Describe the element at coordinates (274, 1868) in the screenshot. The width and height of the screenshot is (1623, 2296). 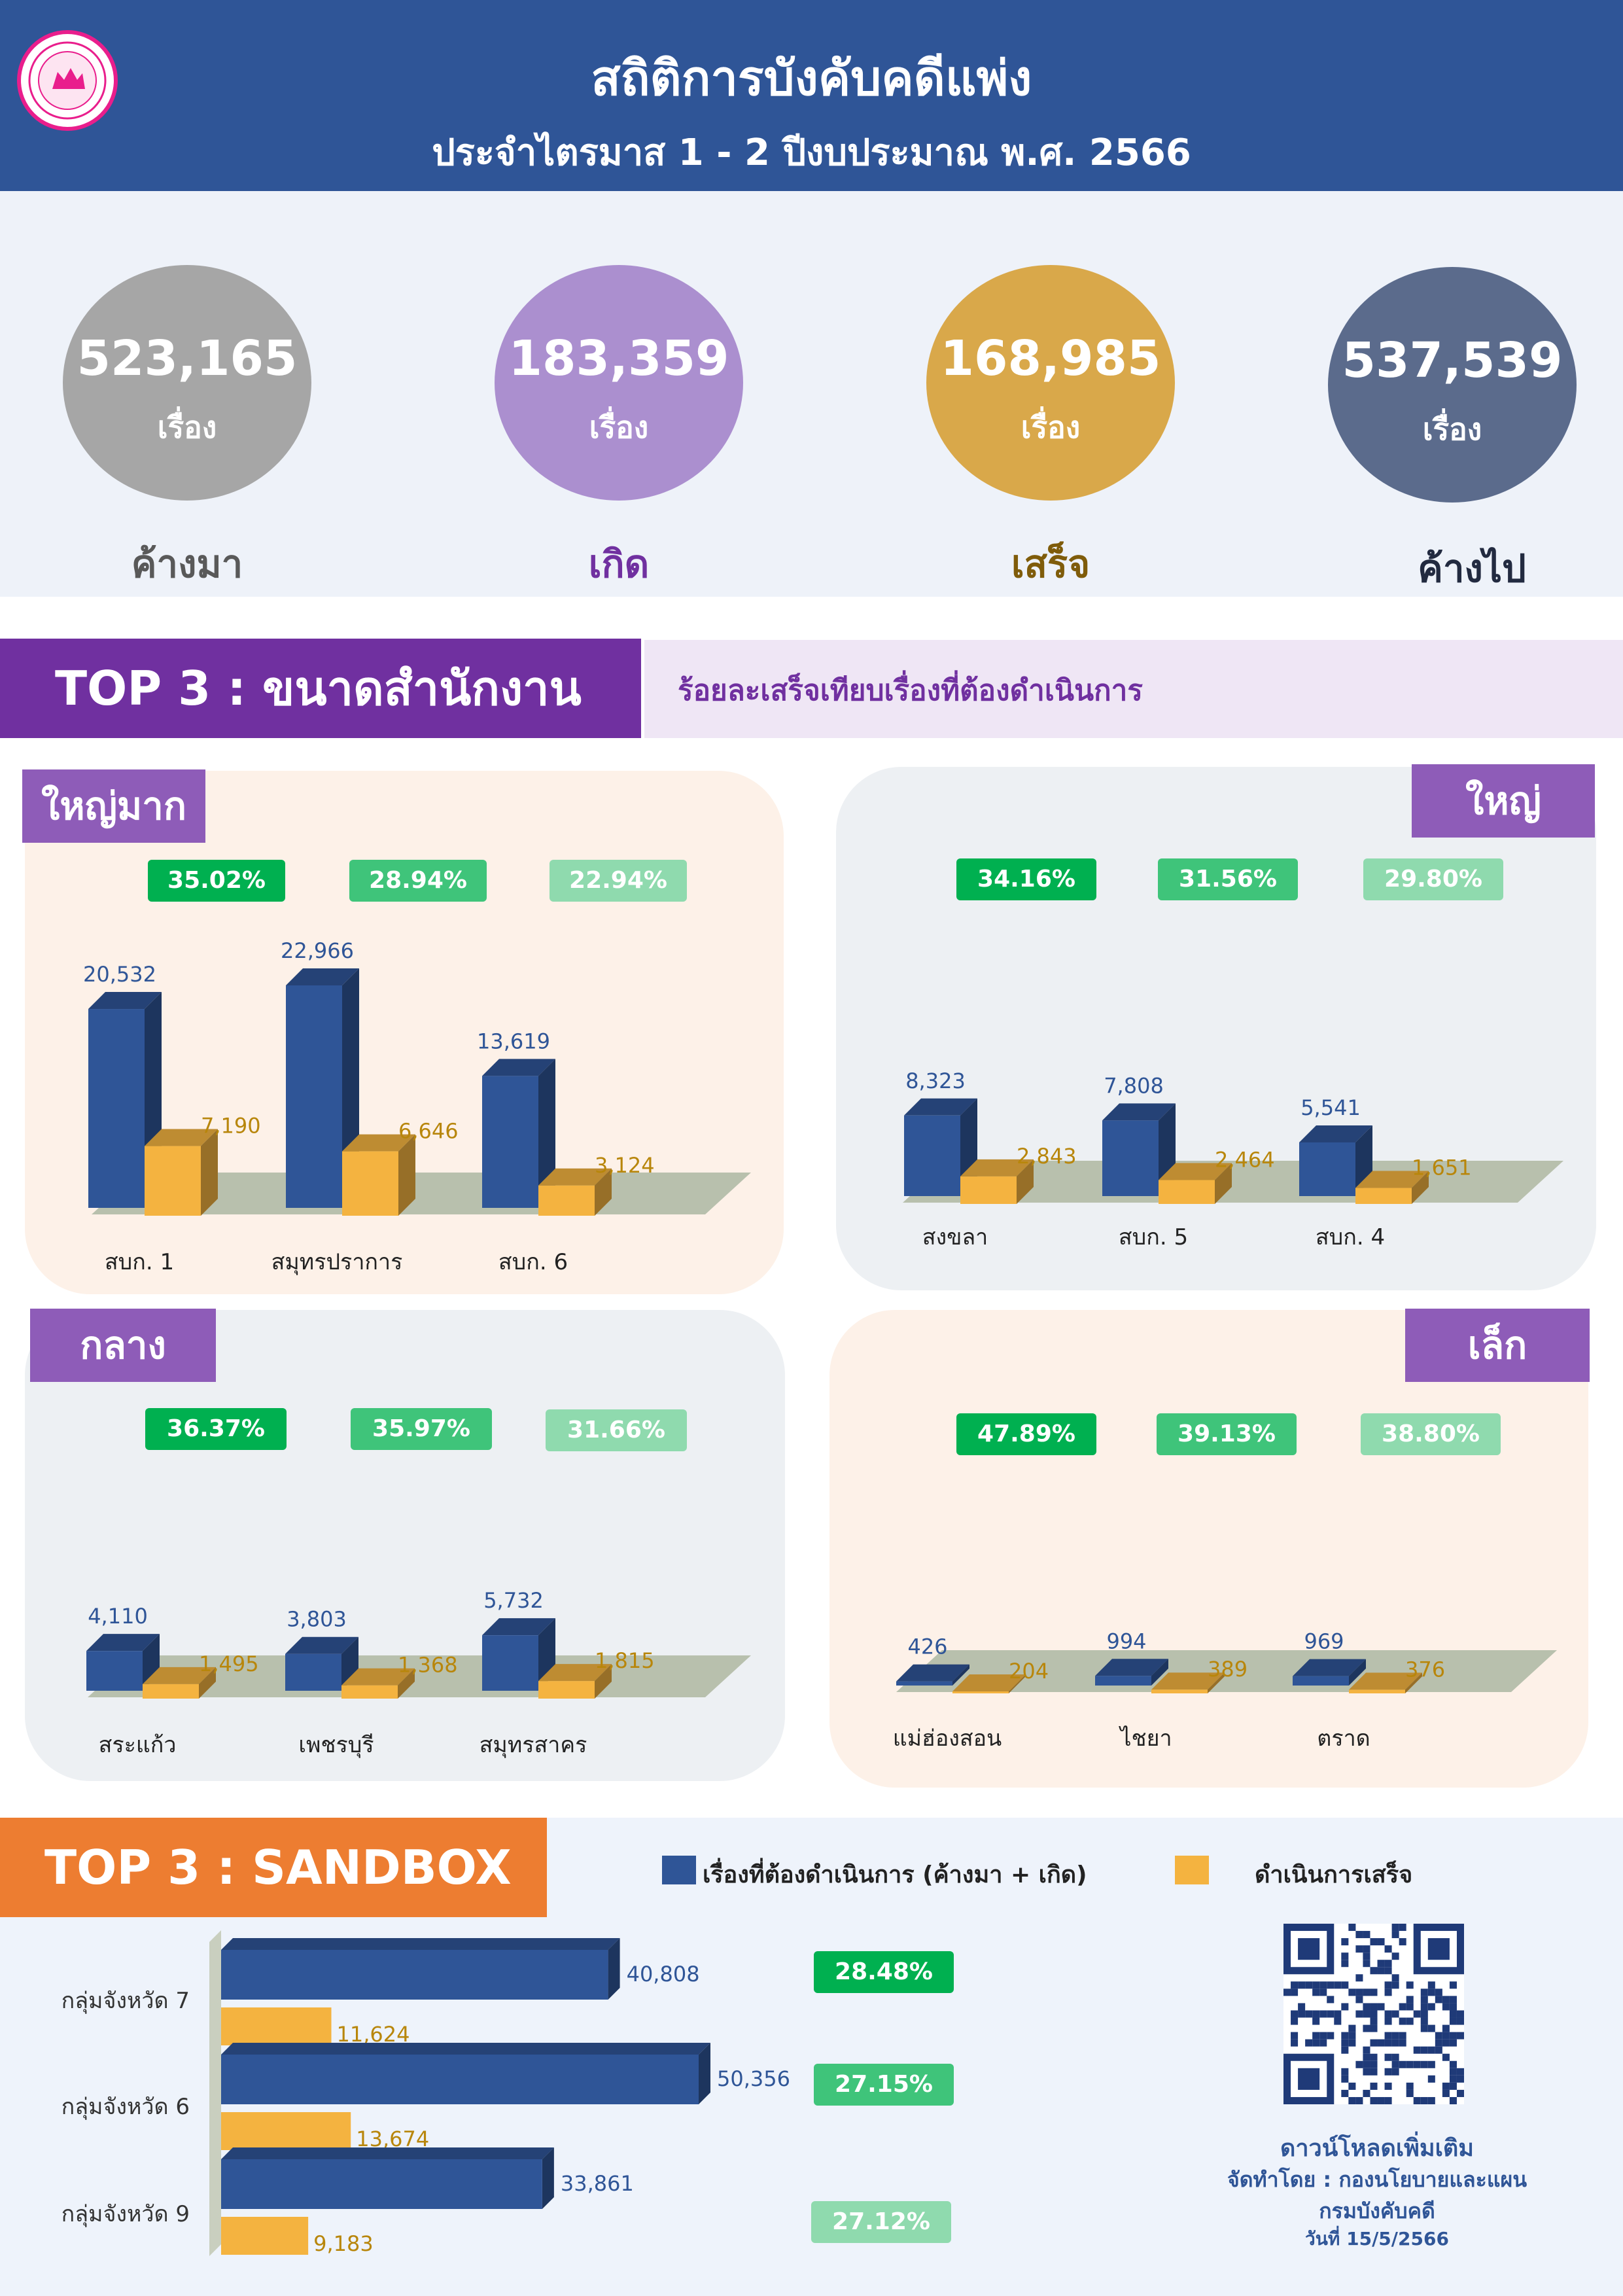
I see `sandbox-title: TOP 3 : SANDBOX` at that location.